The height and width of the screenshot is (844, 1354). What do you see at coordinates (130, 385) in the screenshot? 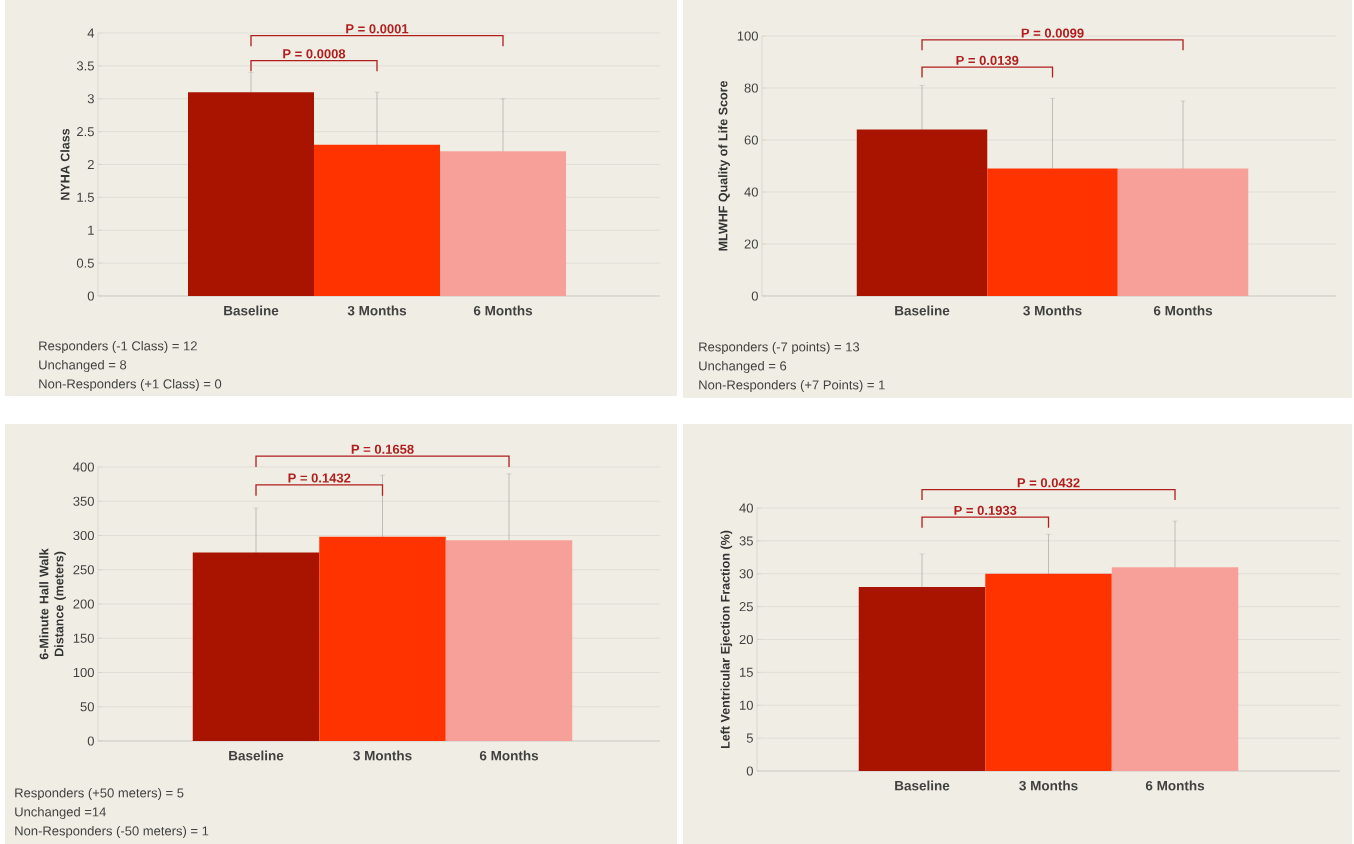
I see `text: Non-Responders (+1 Class) = 0` at bounding box center [130, 385].